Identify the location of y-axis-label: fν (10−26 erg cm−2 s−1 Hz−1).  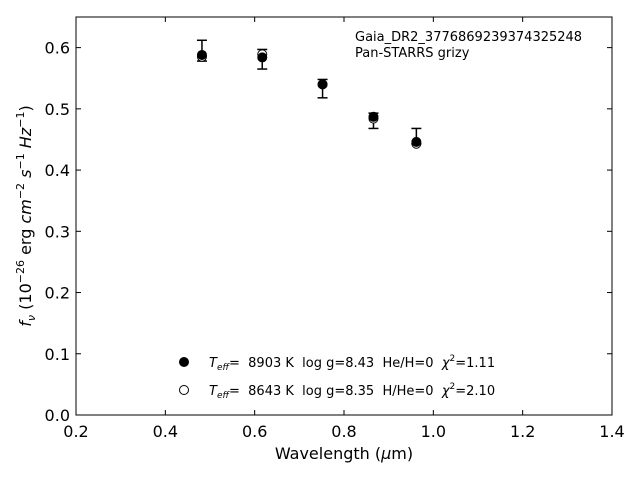
(26, 215).